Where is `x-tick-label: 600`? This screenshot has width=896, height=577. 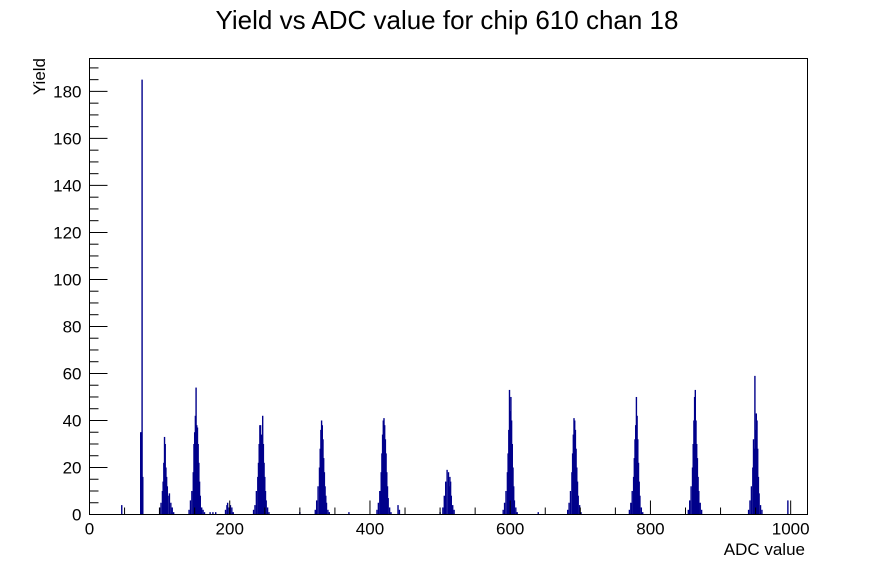 x-tick-label: 600 is located at coordinates (510, 529).